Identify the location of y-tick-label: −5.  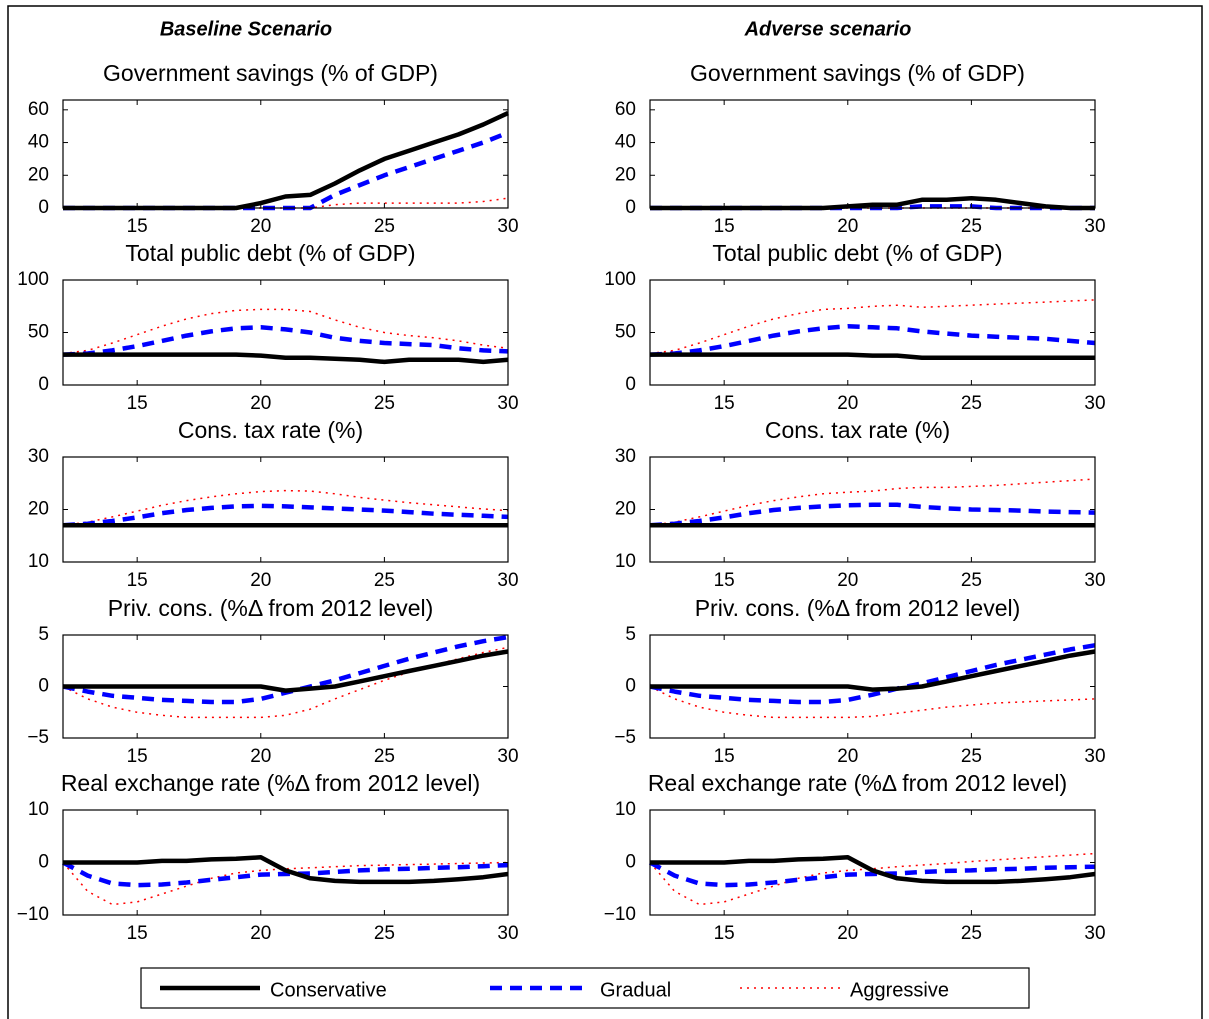
(625, 737).